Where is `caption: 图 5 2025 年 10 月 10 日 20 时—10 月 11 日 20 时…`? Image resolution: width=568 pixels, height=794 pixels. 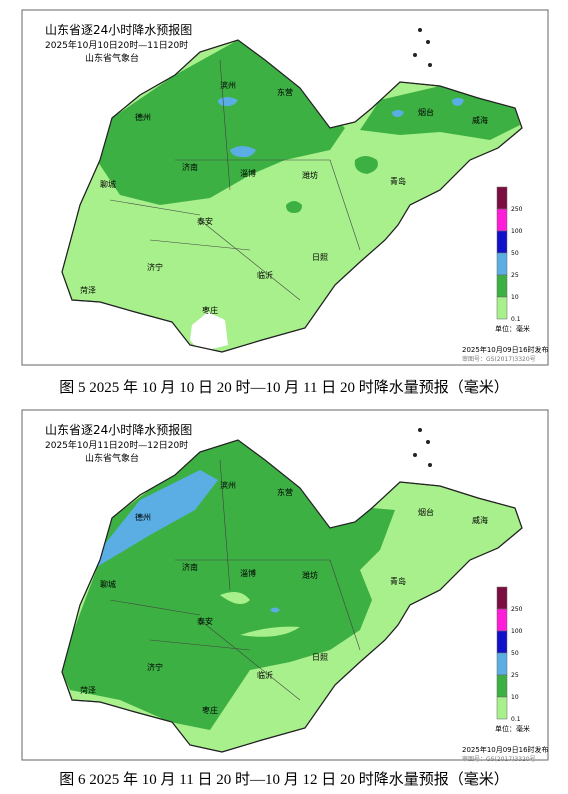 caption: 图 5 2025 年 10 月 10 日 20 时—10 月 11 日 20 时… is located at coordinates (283, 387).